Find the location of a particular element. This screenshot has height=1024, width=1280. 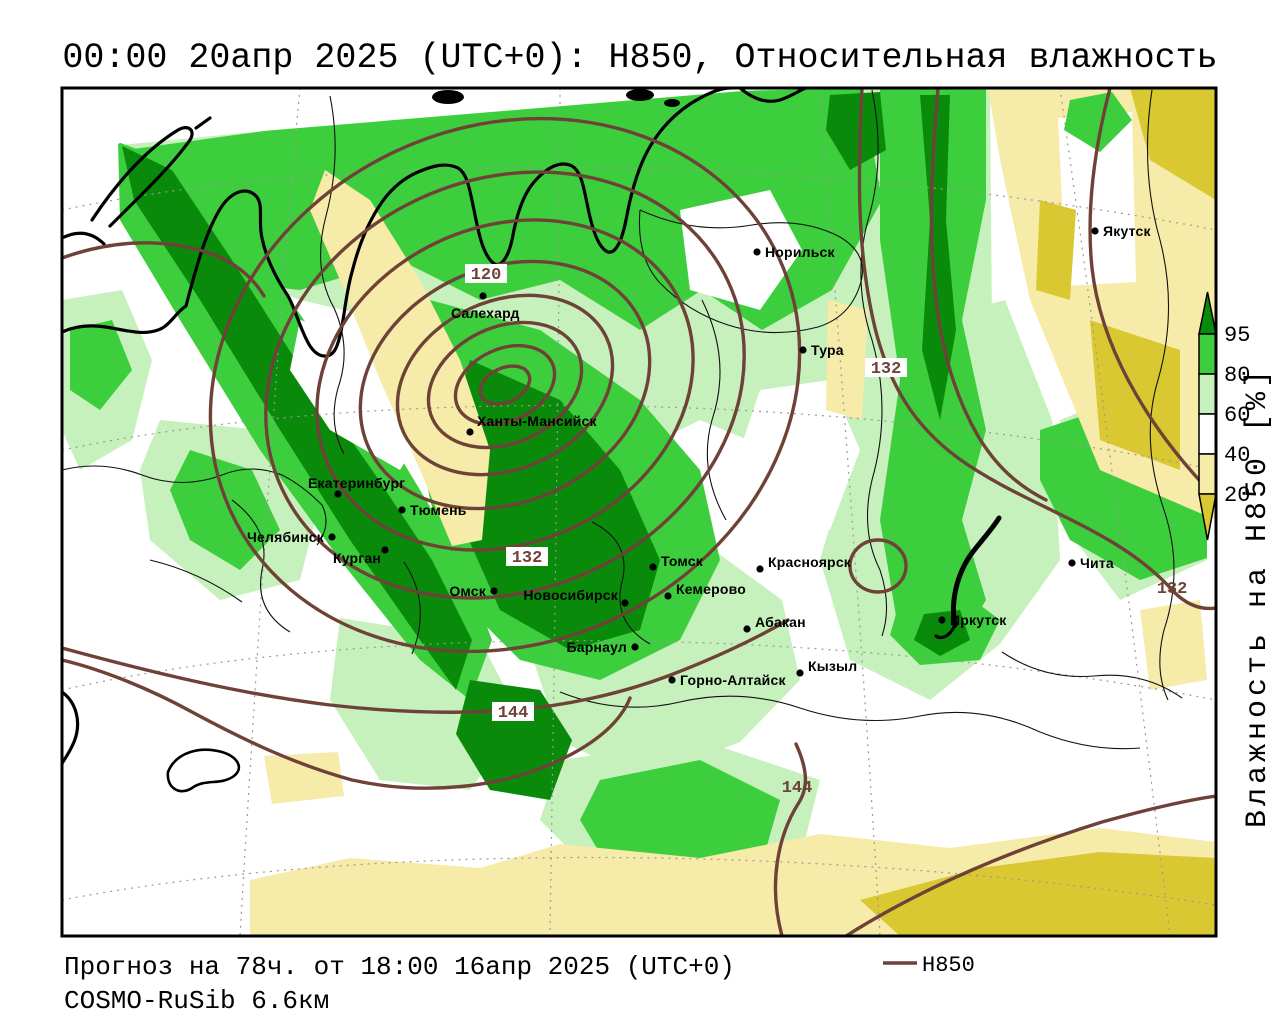

lake-baikal is located at coordinates (976, 571).